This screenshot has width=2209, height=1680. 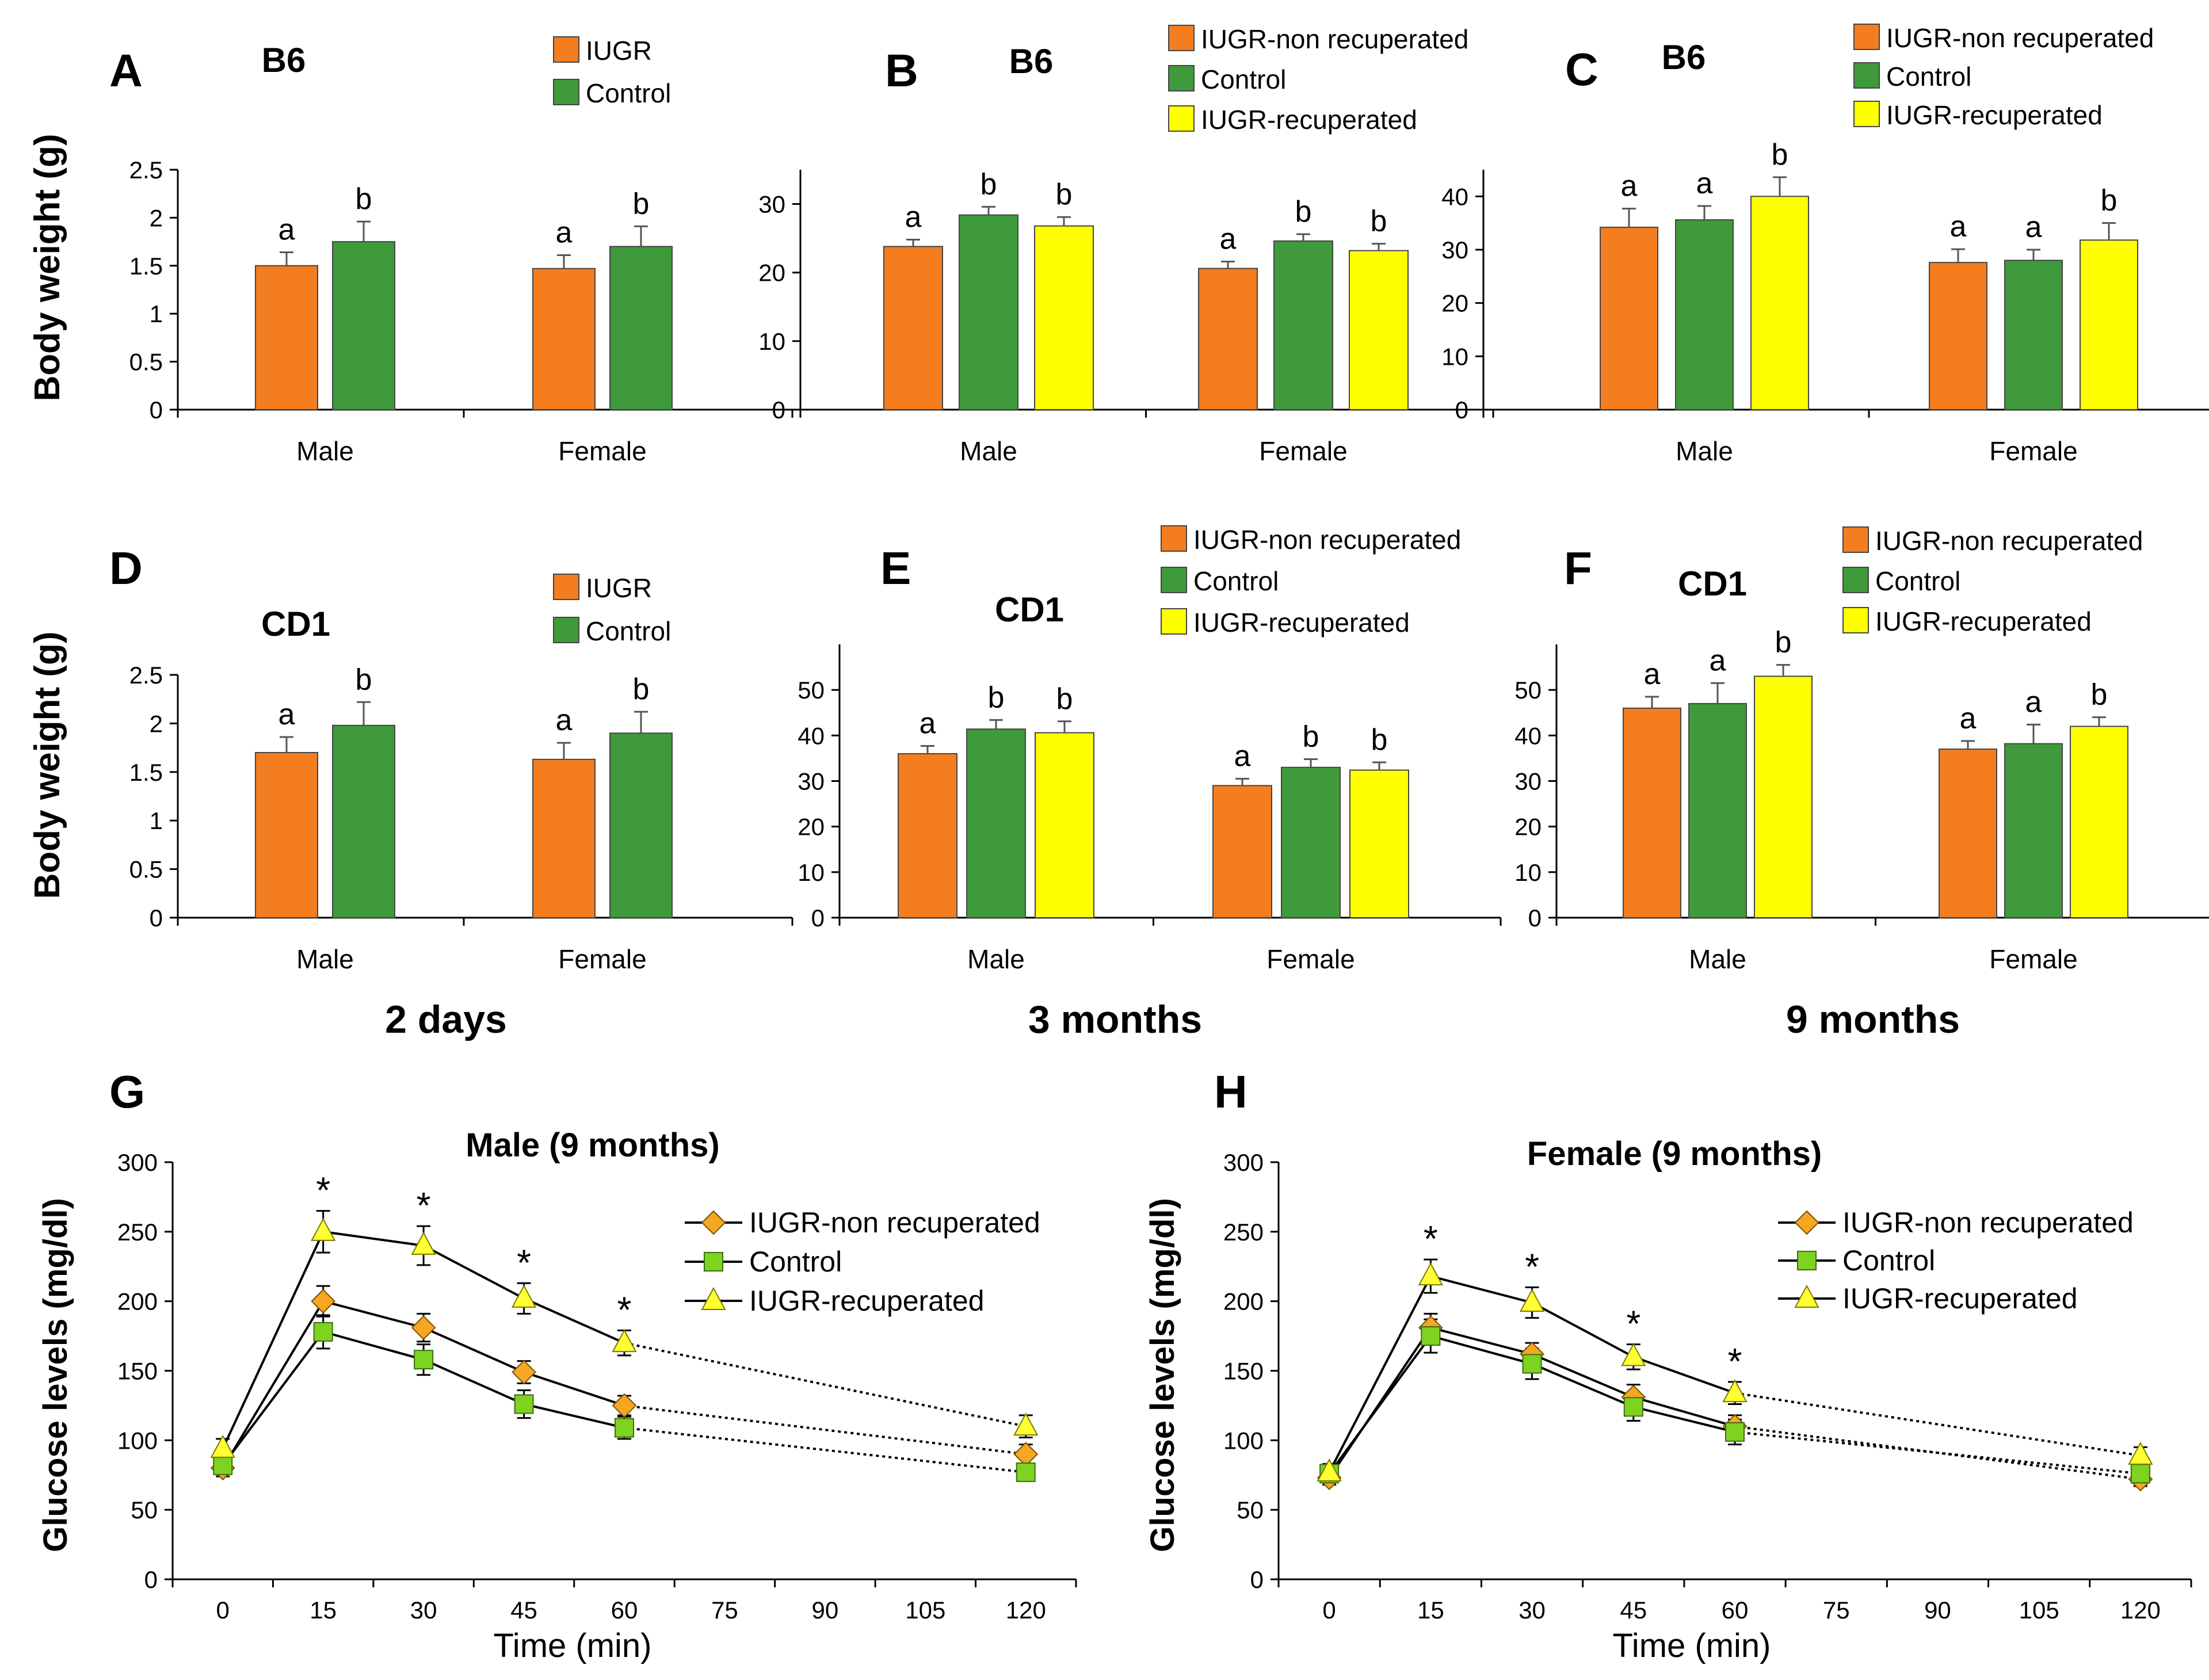 I want to click on x-tick-label: 45, so click(x=1633, y=1610).